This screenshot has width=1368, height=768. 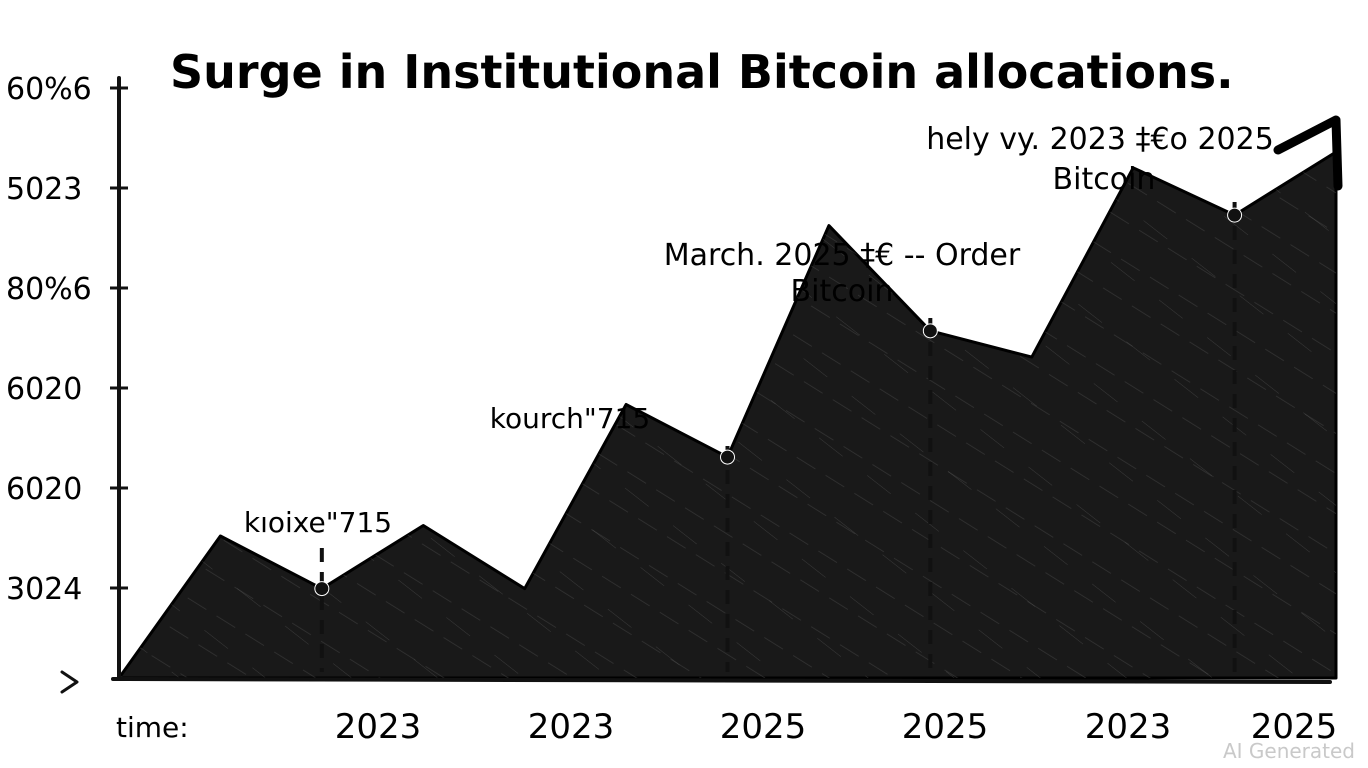 What do you see at coordinates (1308, 153) in the screenshot?
I see `trend-arrowhead` at bounding box center [1308, 153].